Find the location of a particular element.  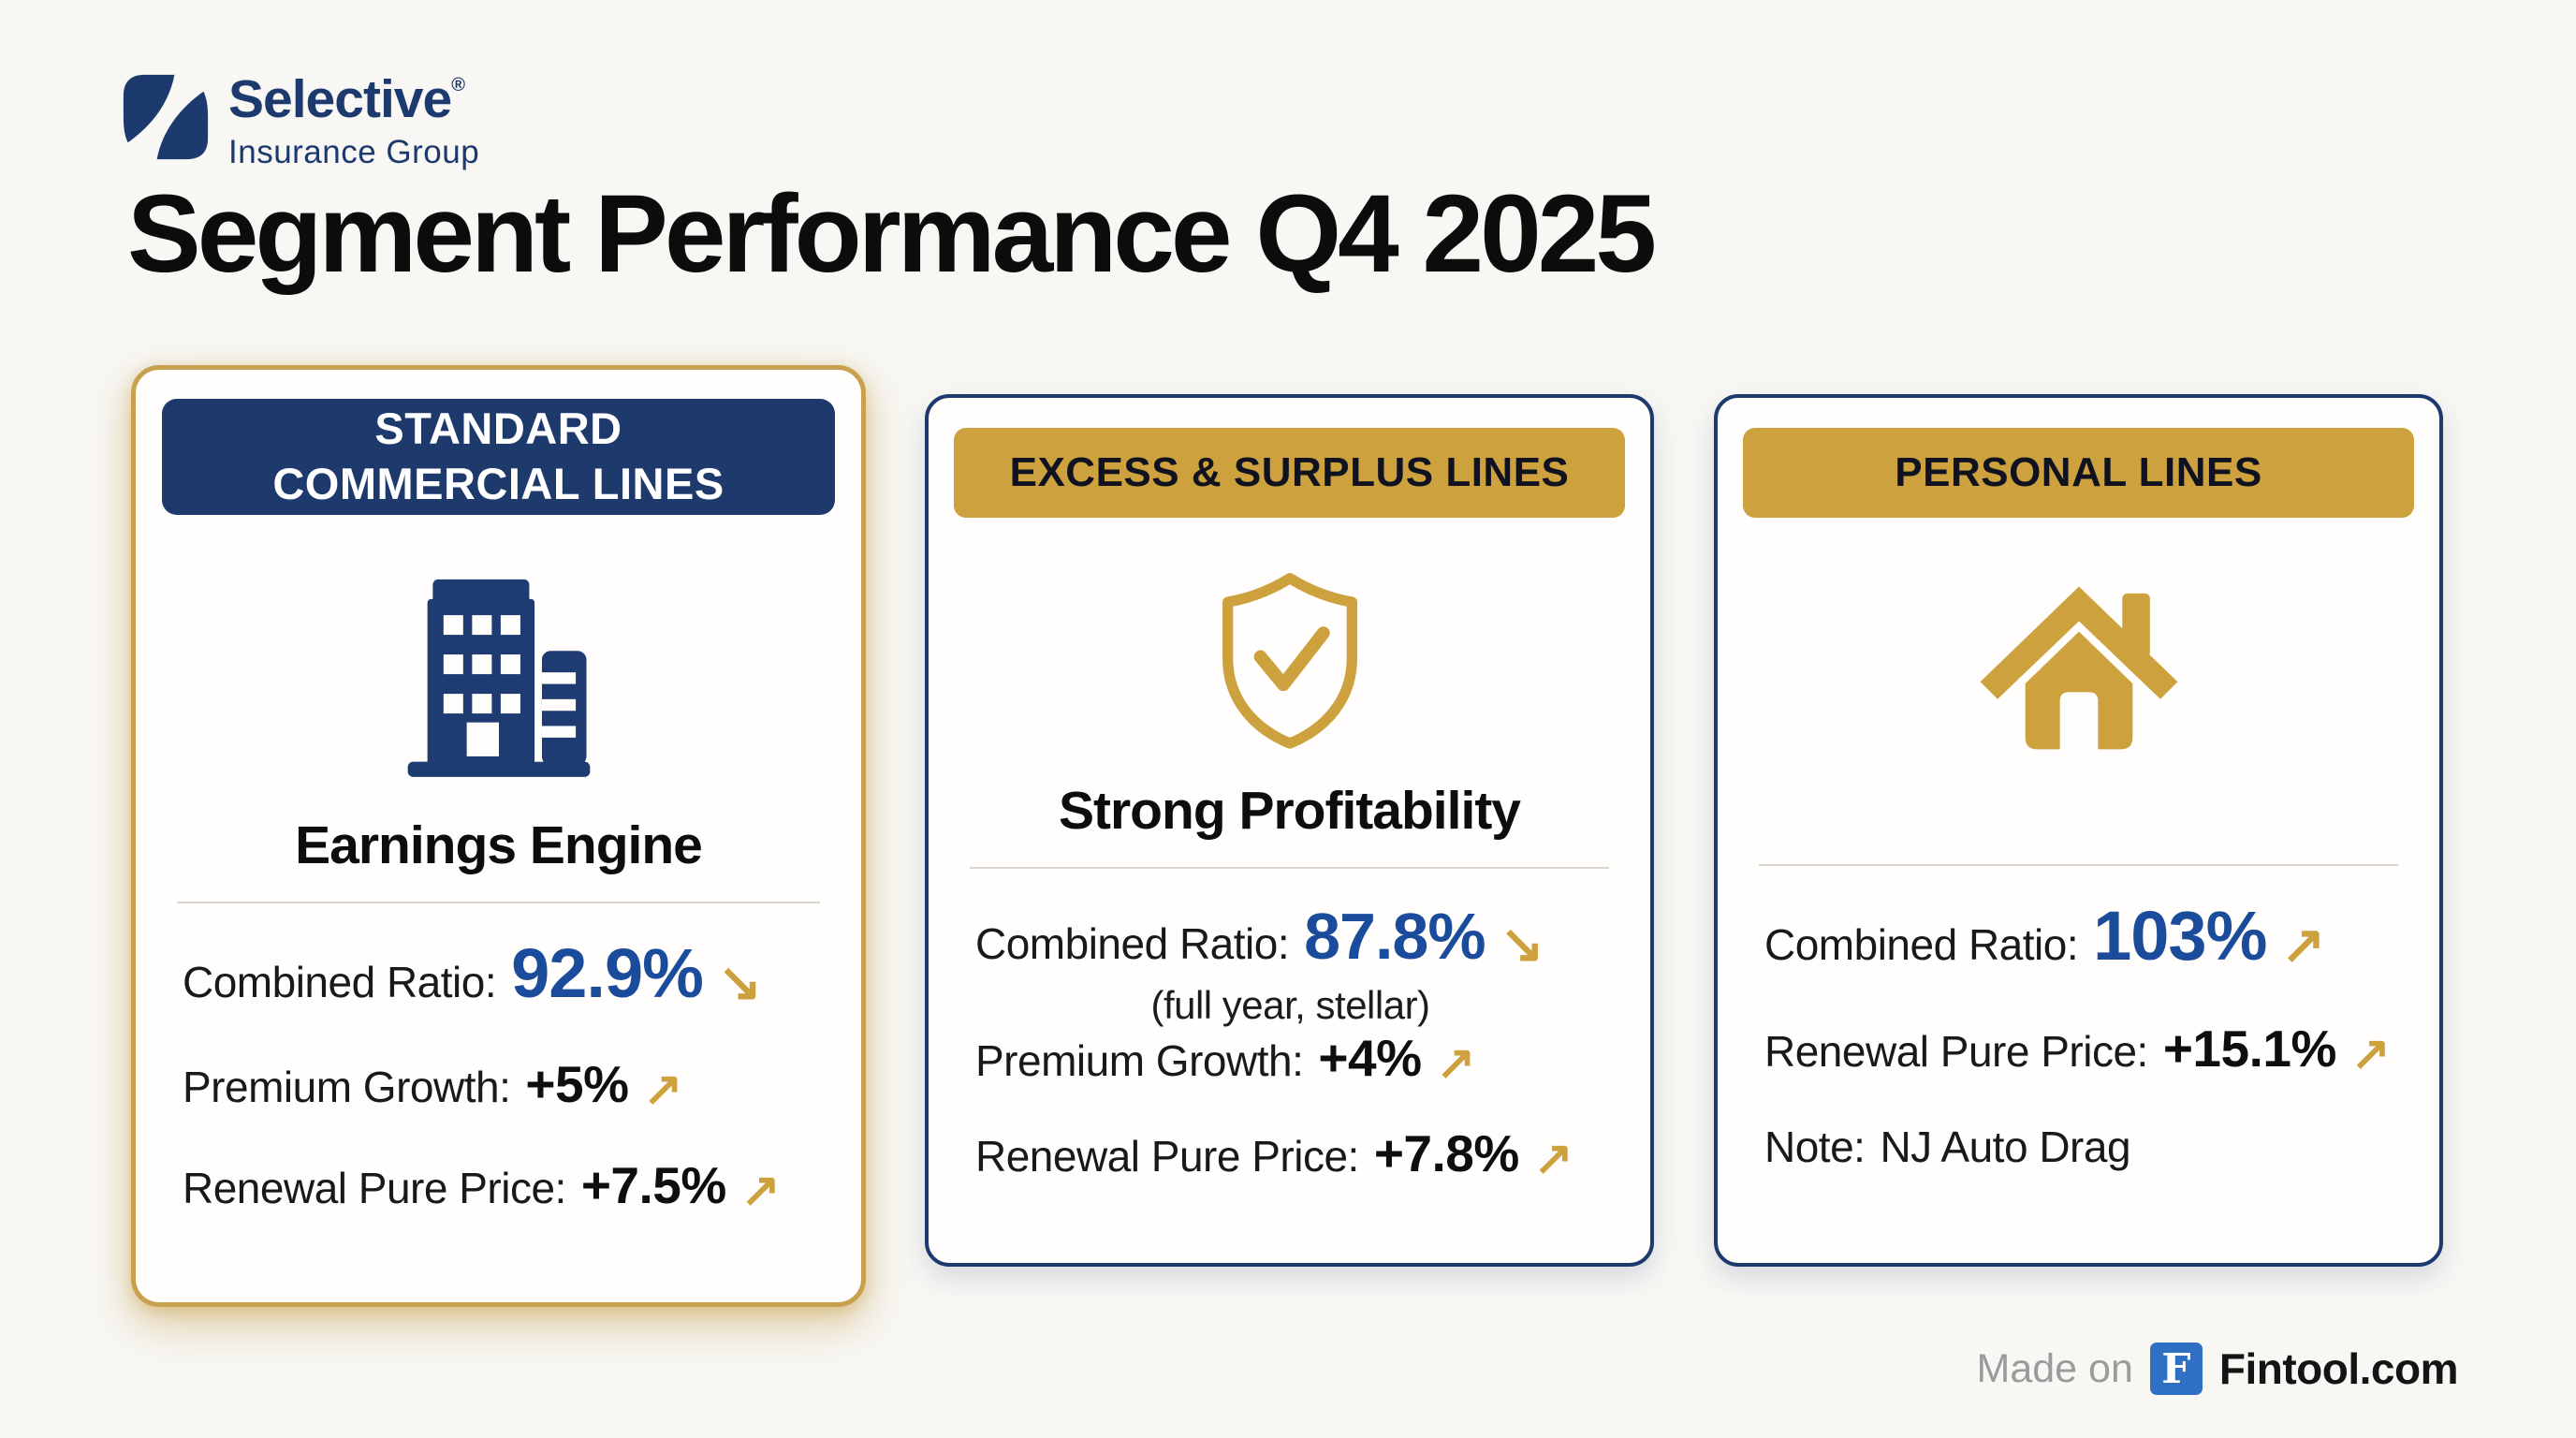

stat-row-renewal-pure-price: Renewal Pure Price: +15.1% ↗ is located at coordinates (2079, 1048).